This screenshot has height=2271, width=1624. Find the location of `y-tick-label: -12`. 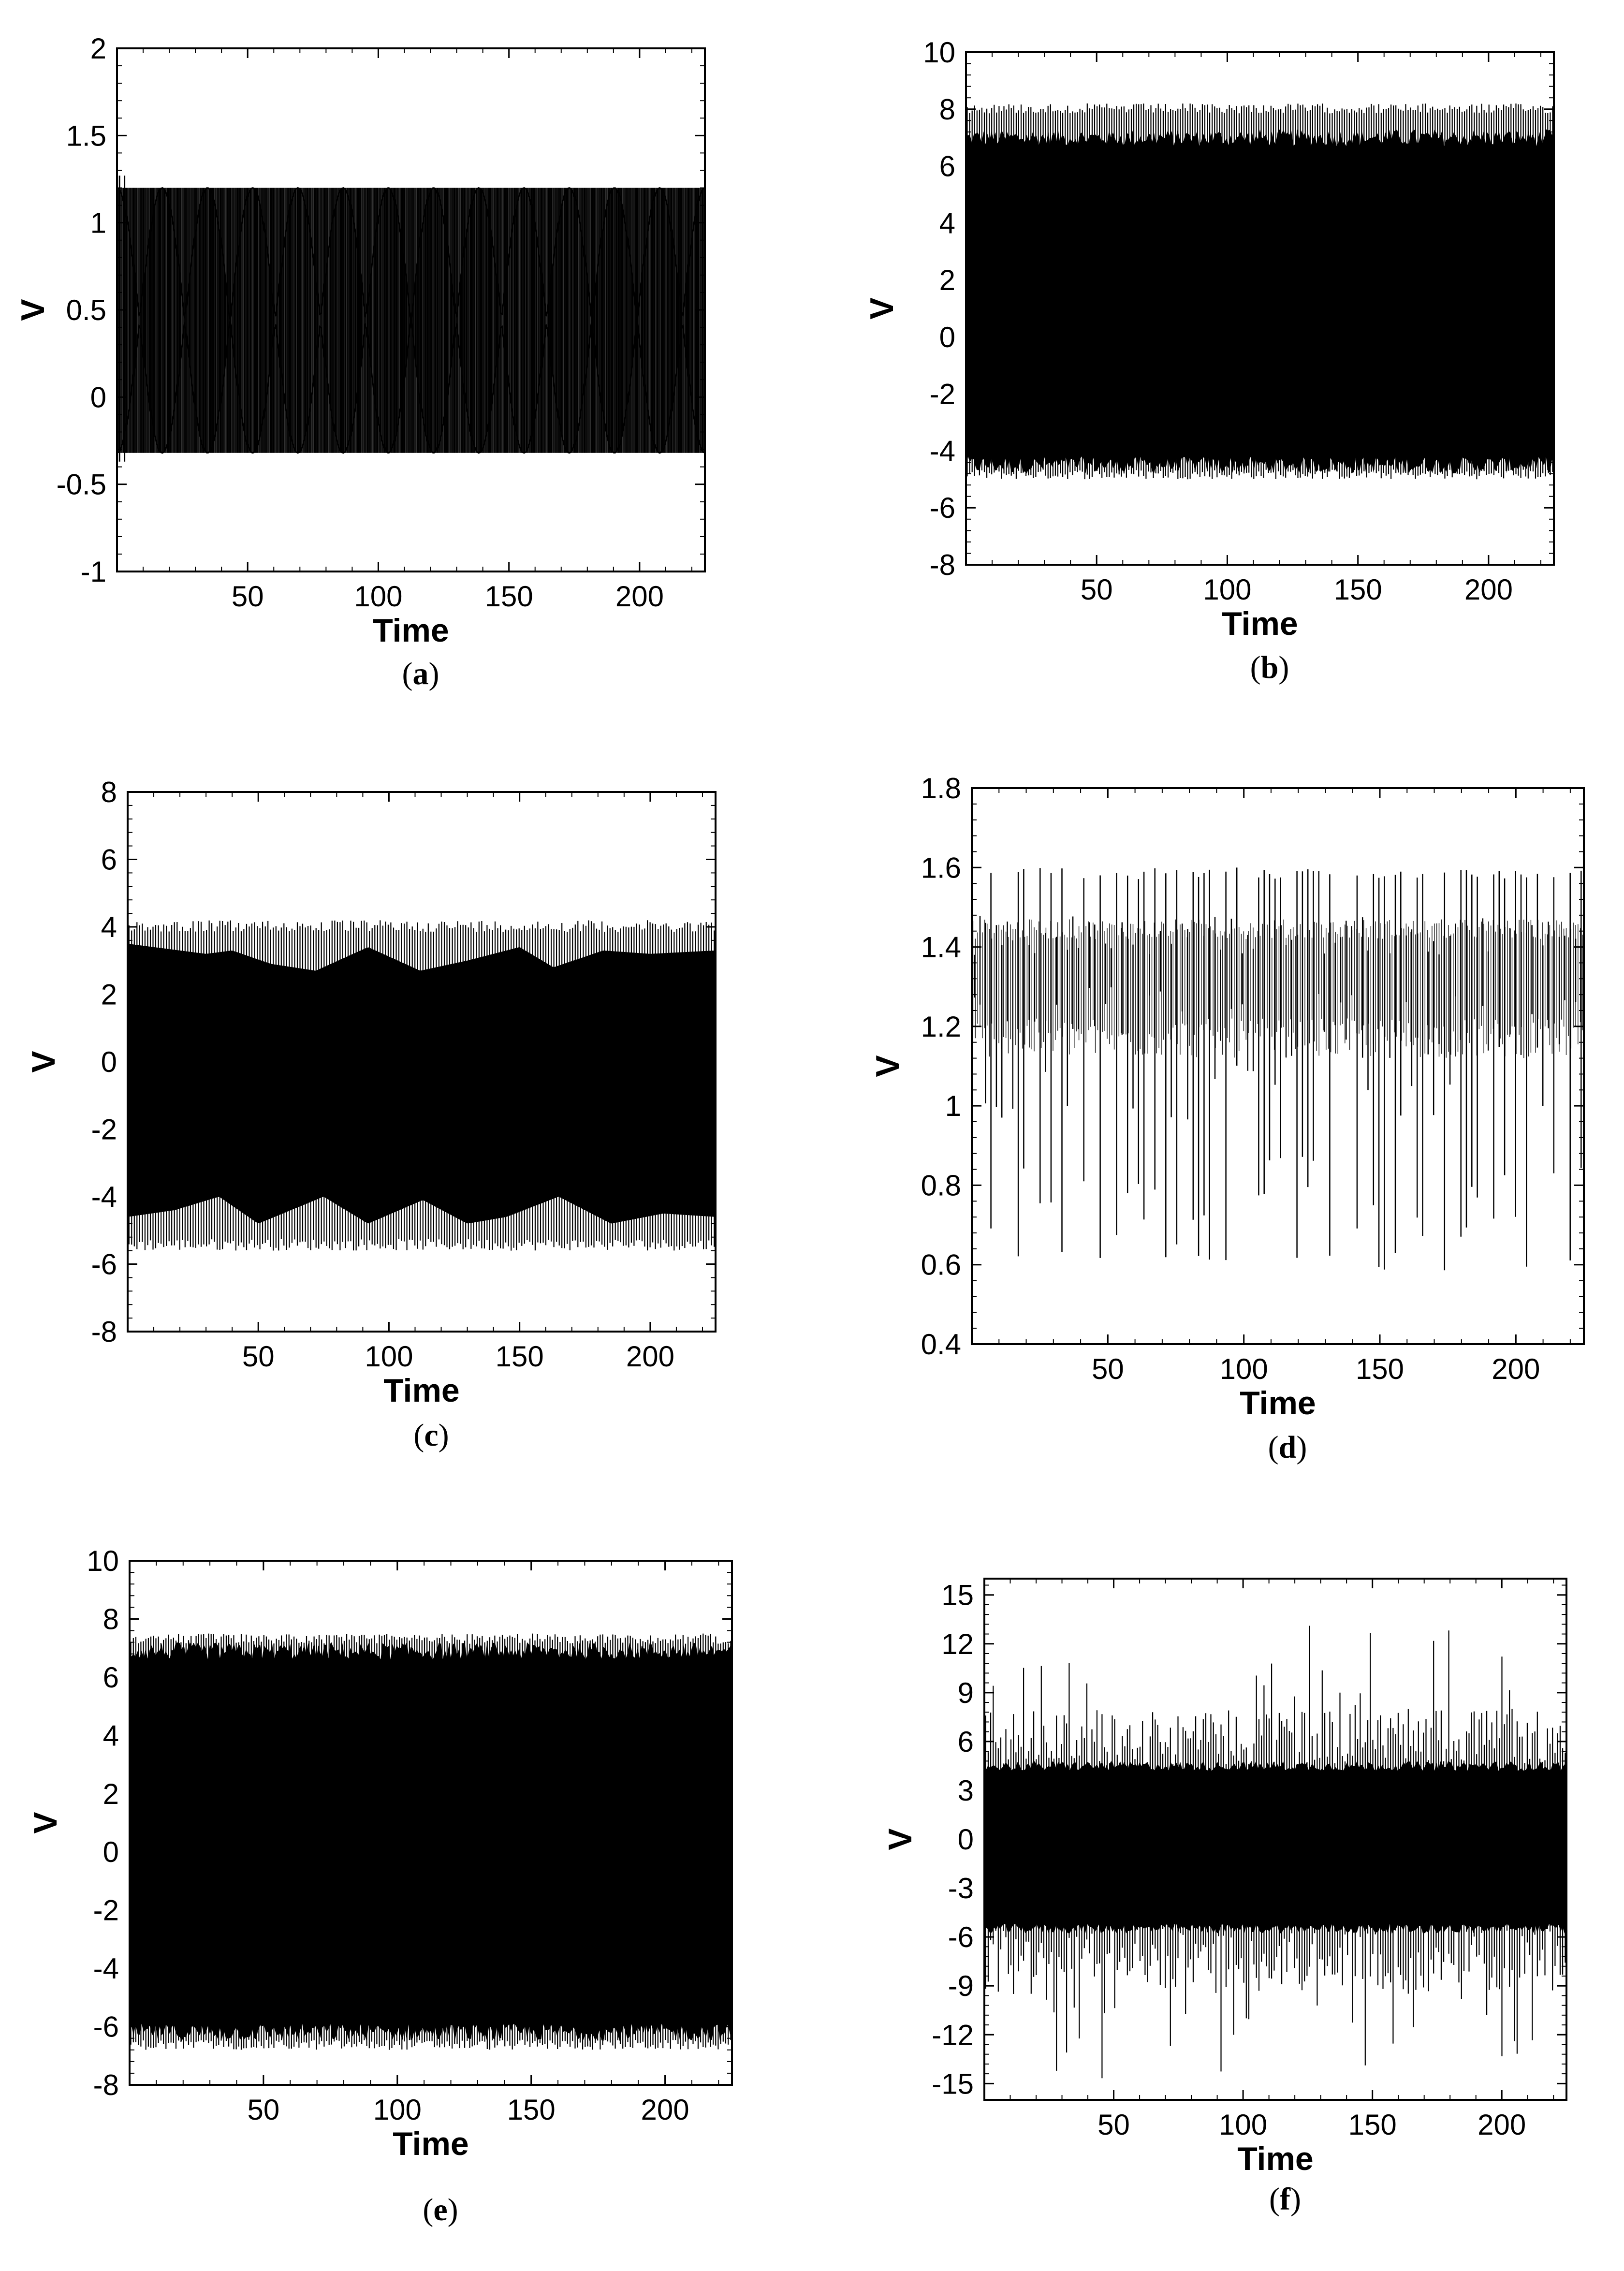

y-tick-label: -12 is located at coordinates (953, 2035).